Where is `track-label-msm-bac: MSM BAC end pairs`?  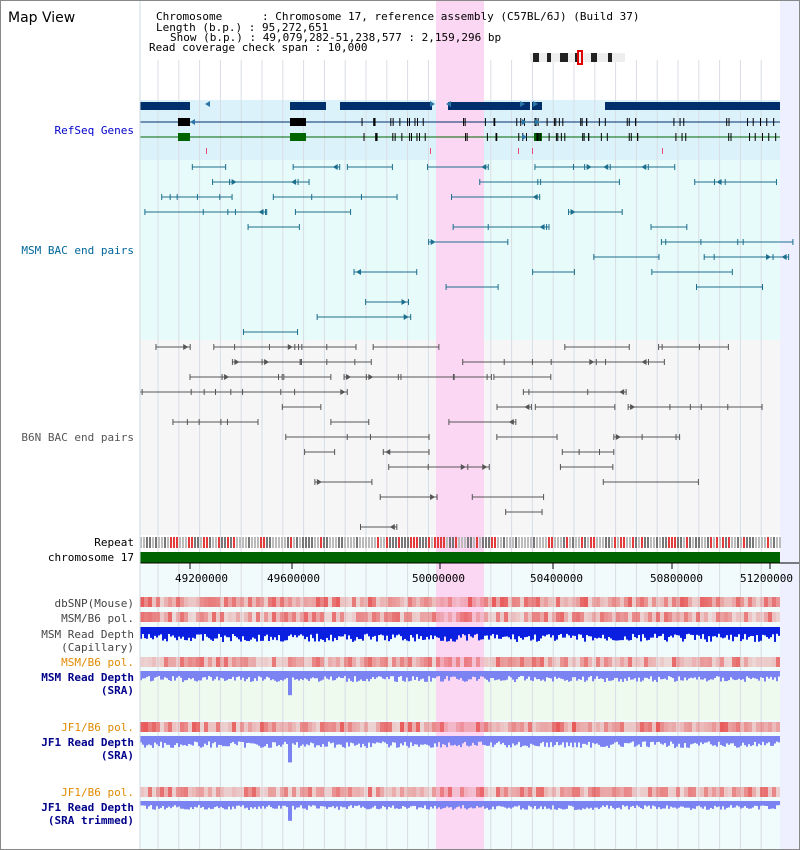
track-label-msm-bac: MSM BAC end pairs is located at coordinates (77, 250).